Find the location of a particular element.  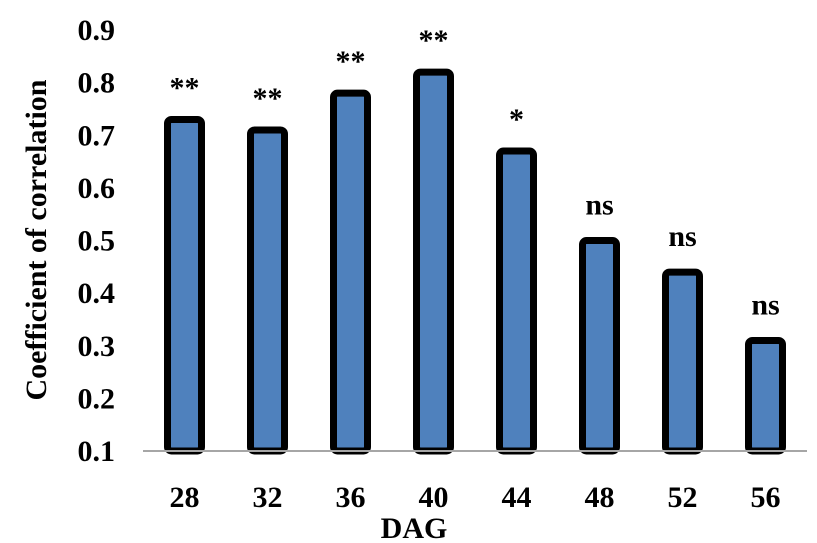

x-tick-labels: 28 32 36 40 44 48 52 56 is located at coordinates (475, 497).